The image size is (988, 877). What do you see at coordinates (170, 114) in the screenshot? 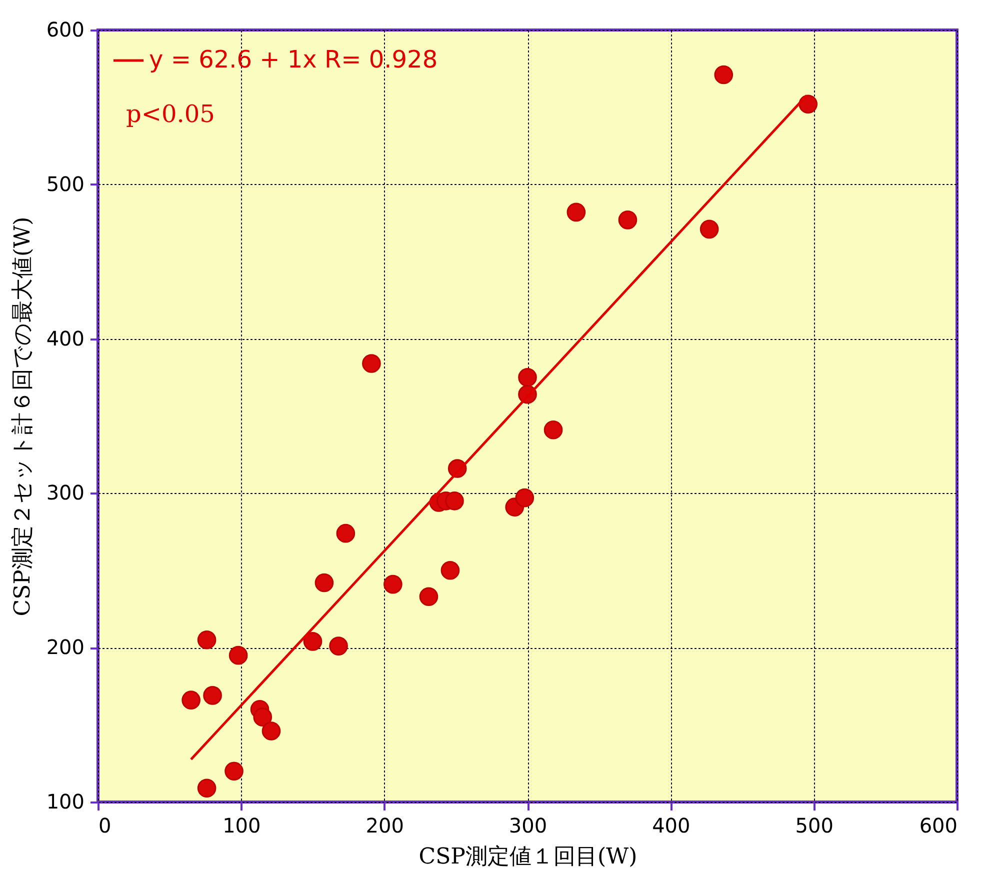
I see `annotation: p<0.05` at bounding box center [170, 114].